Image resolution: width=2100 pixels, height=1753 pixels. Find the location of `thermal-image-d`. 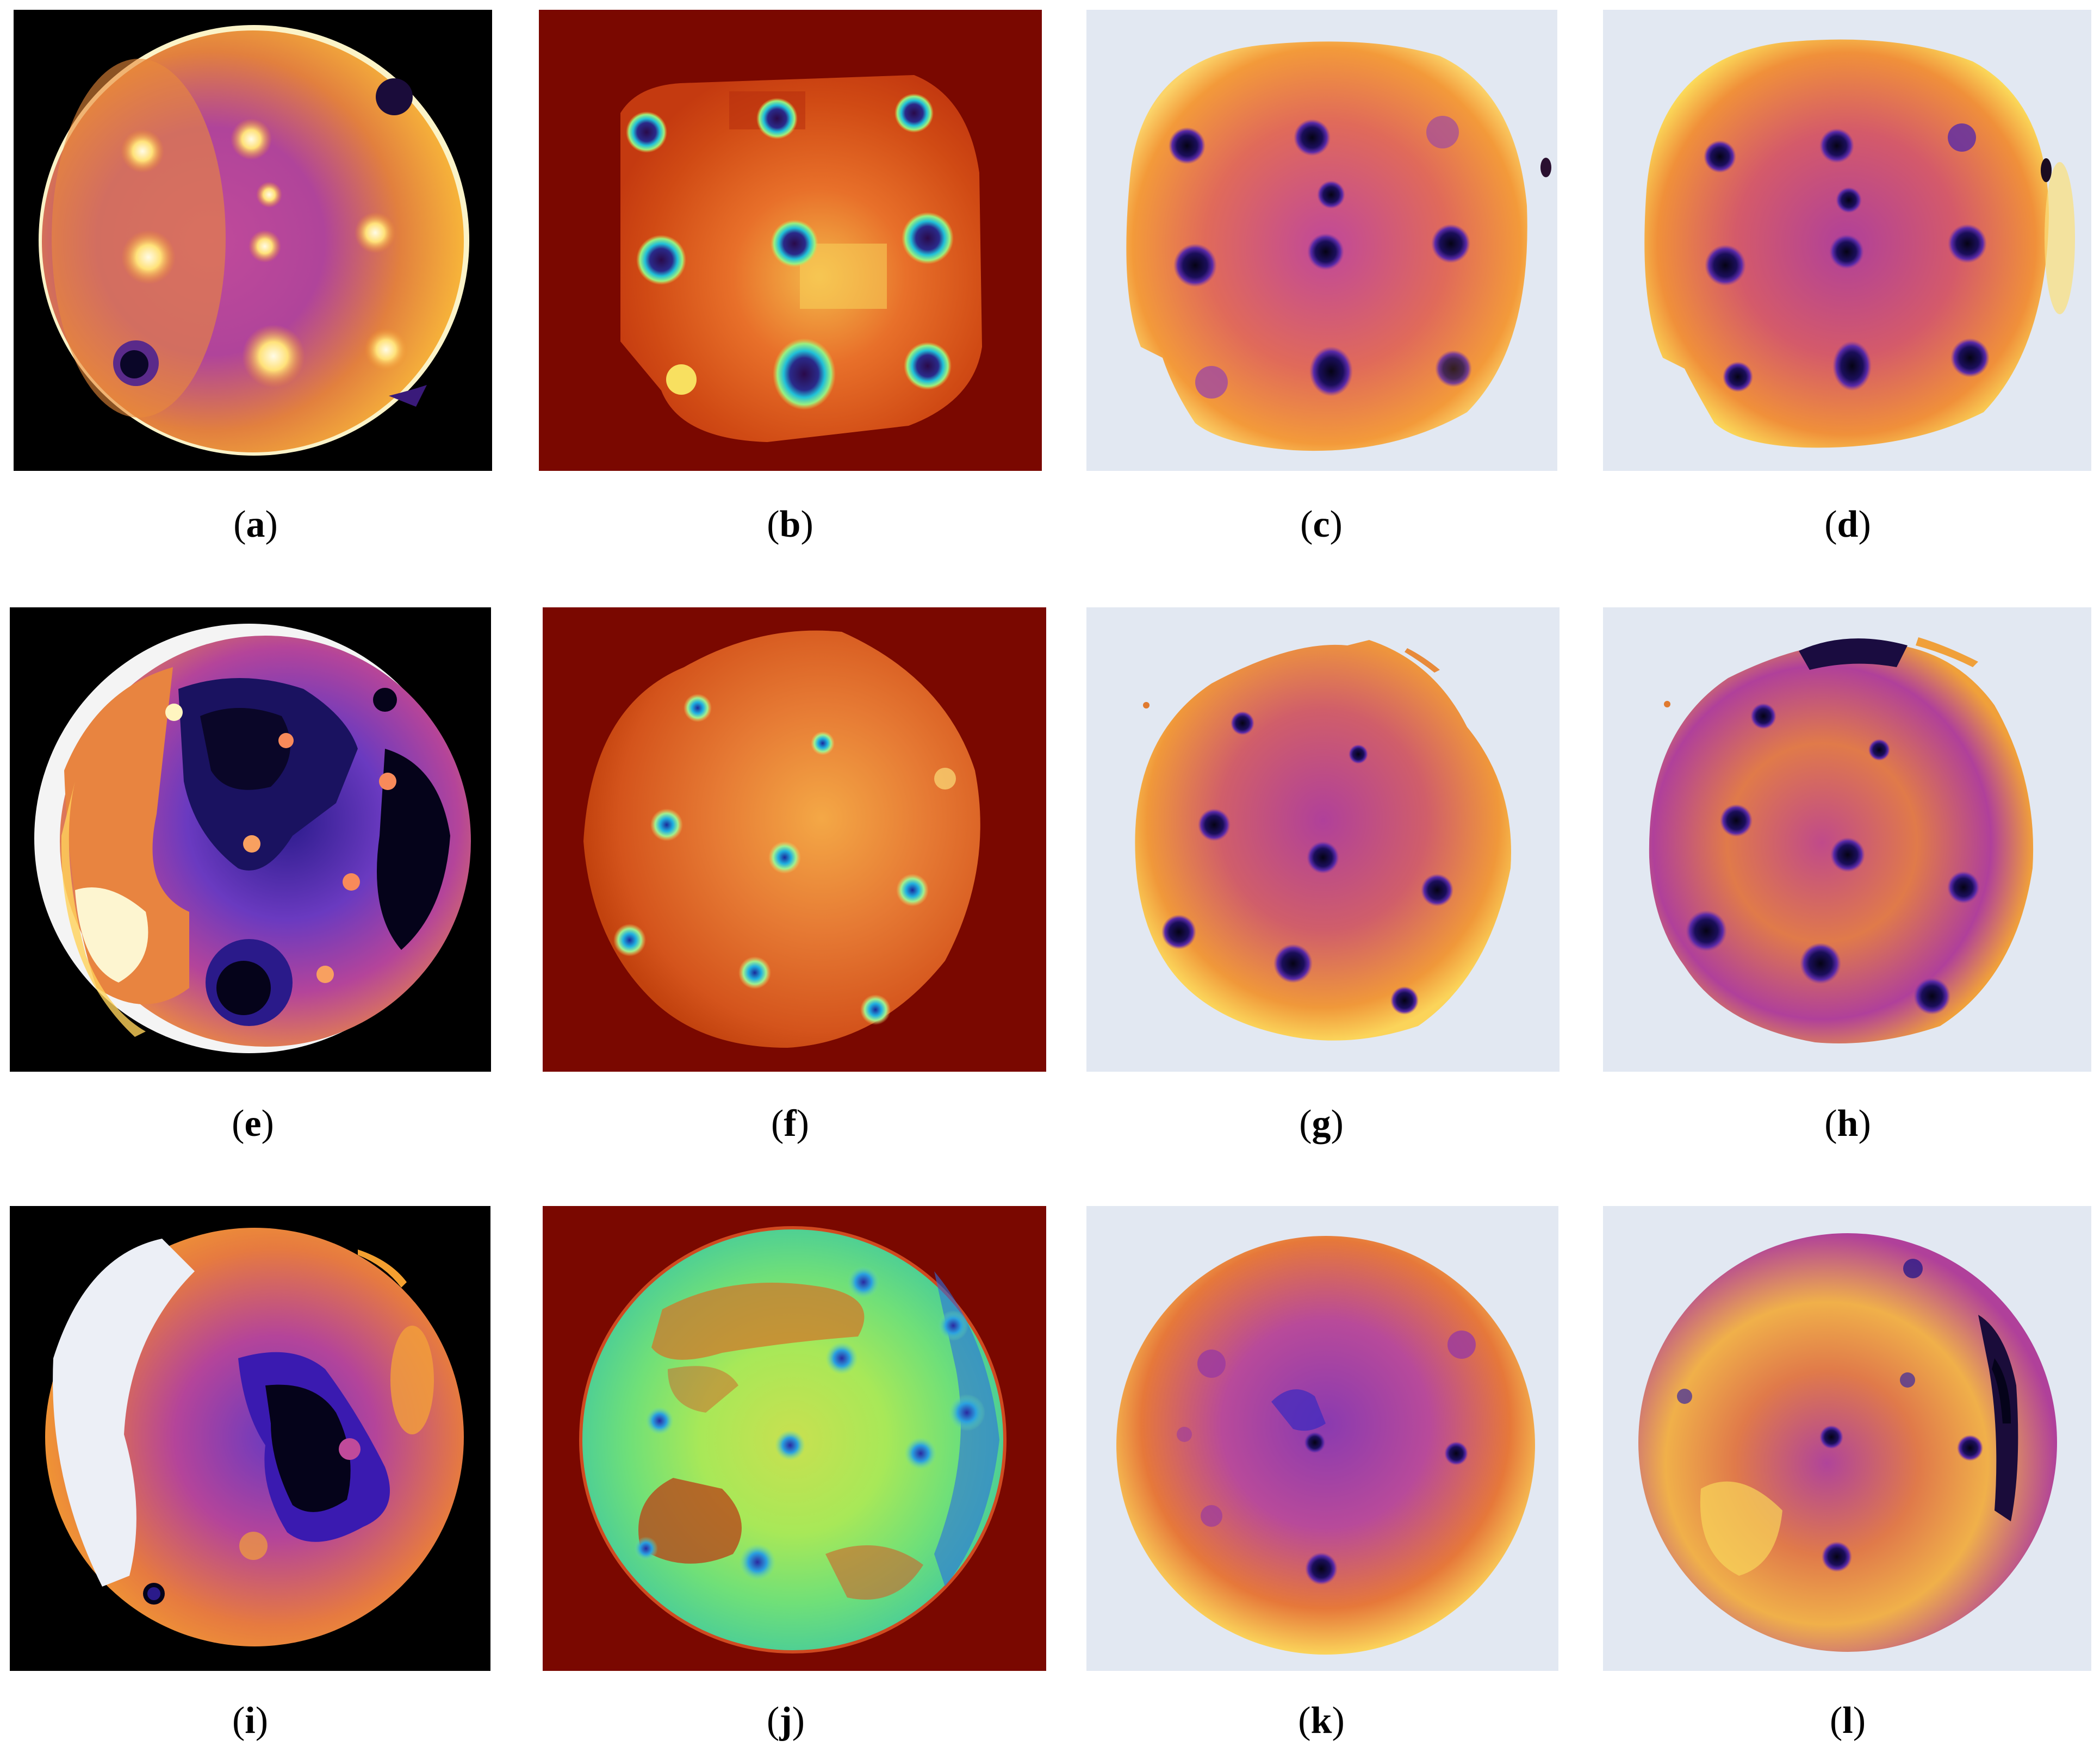

thermal-image-d is located at coordinates (1847, 241).